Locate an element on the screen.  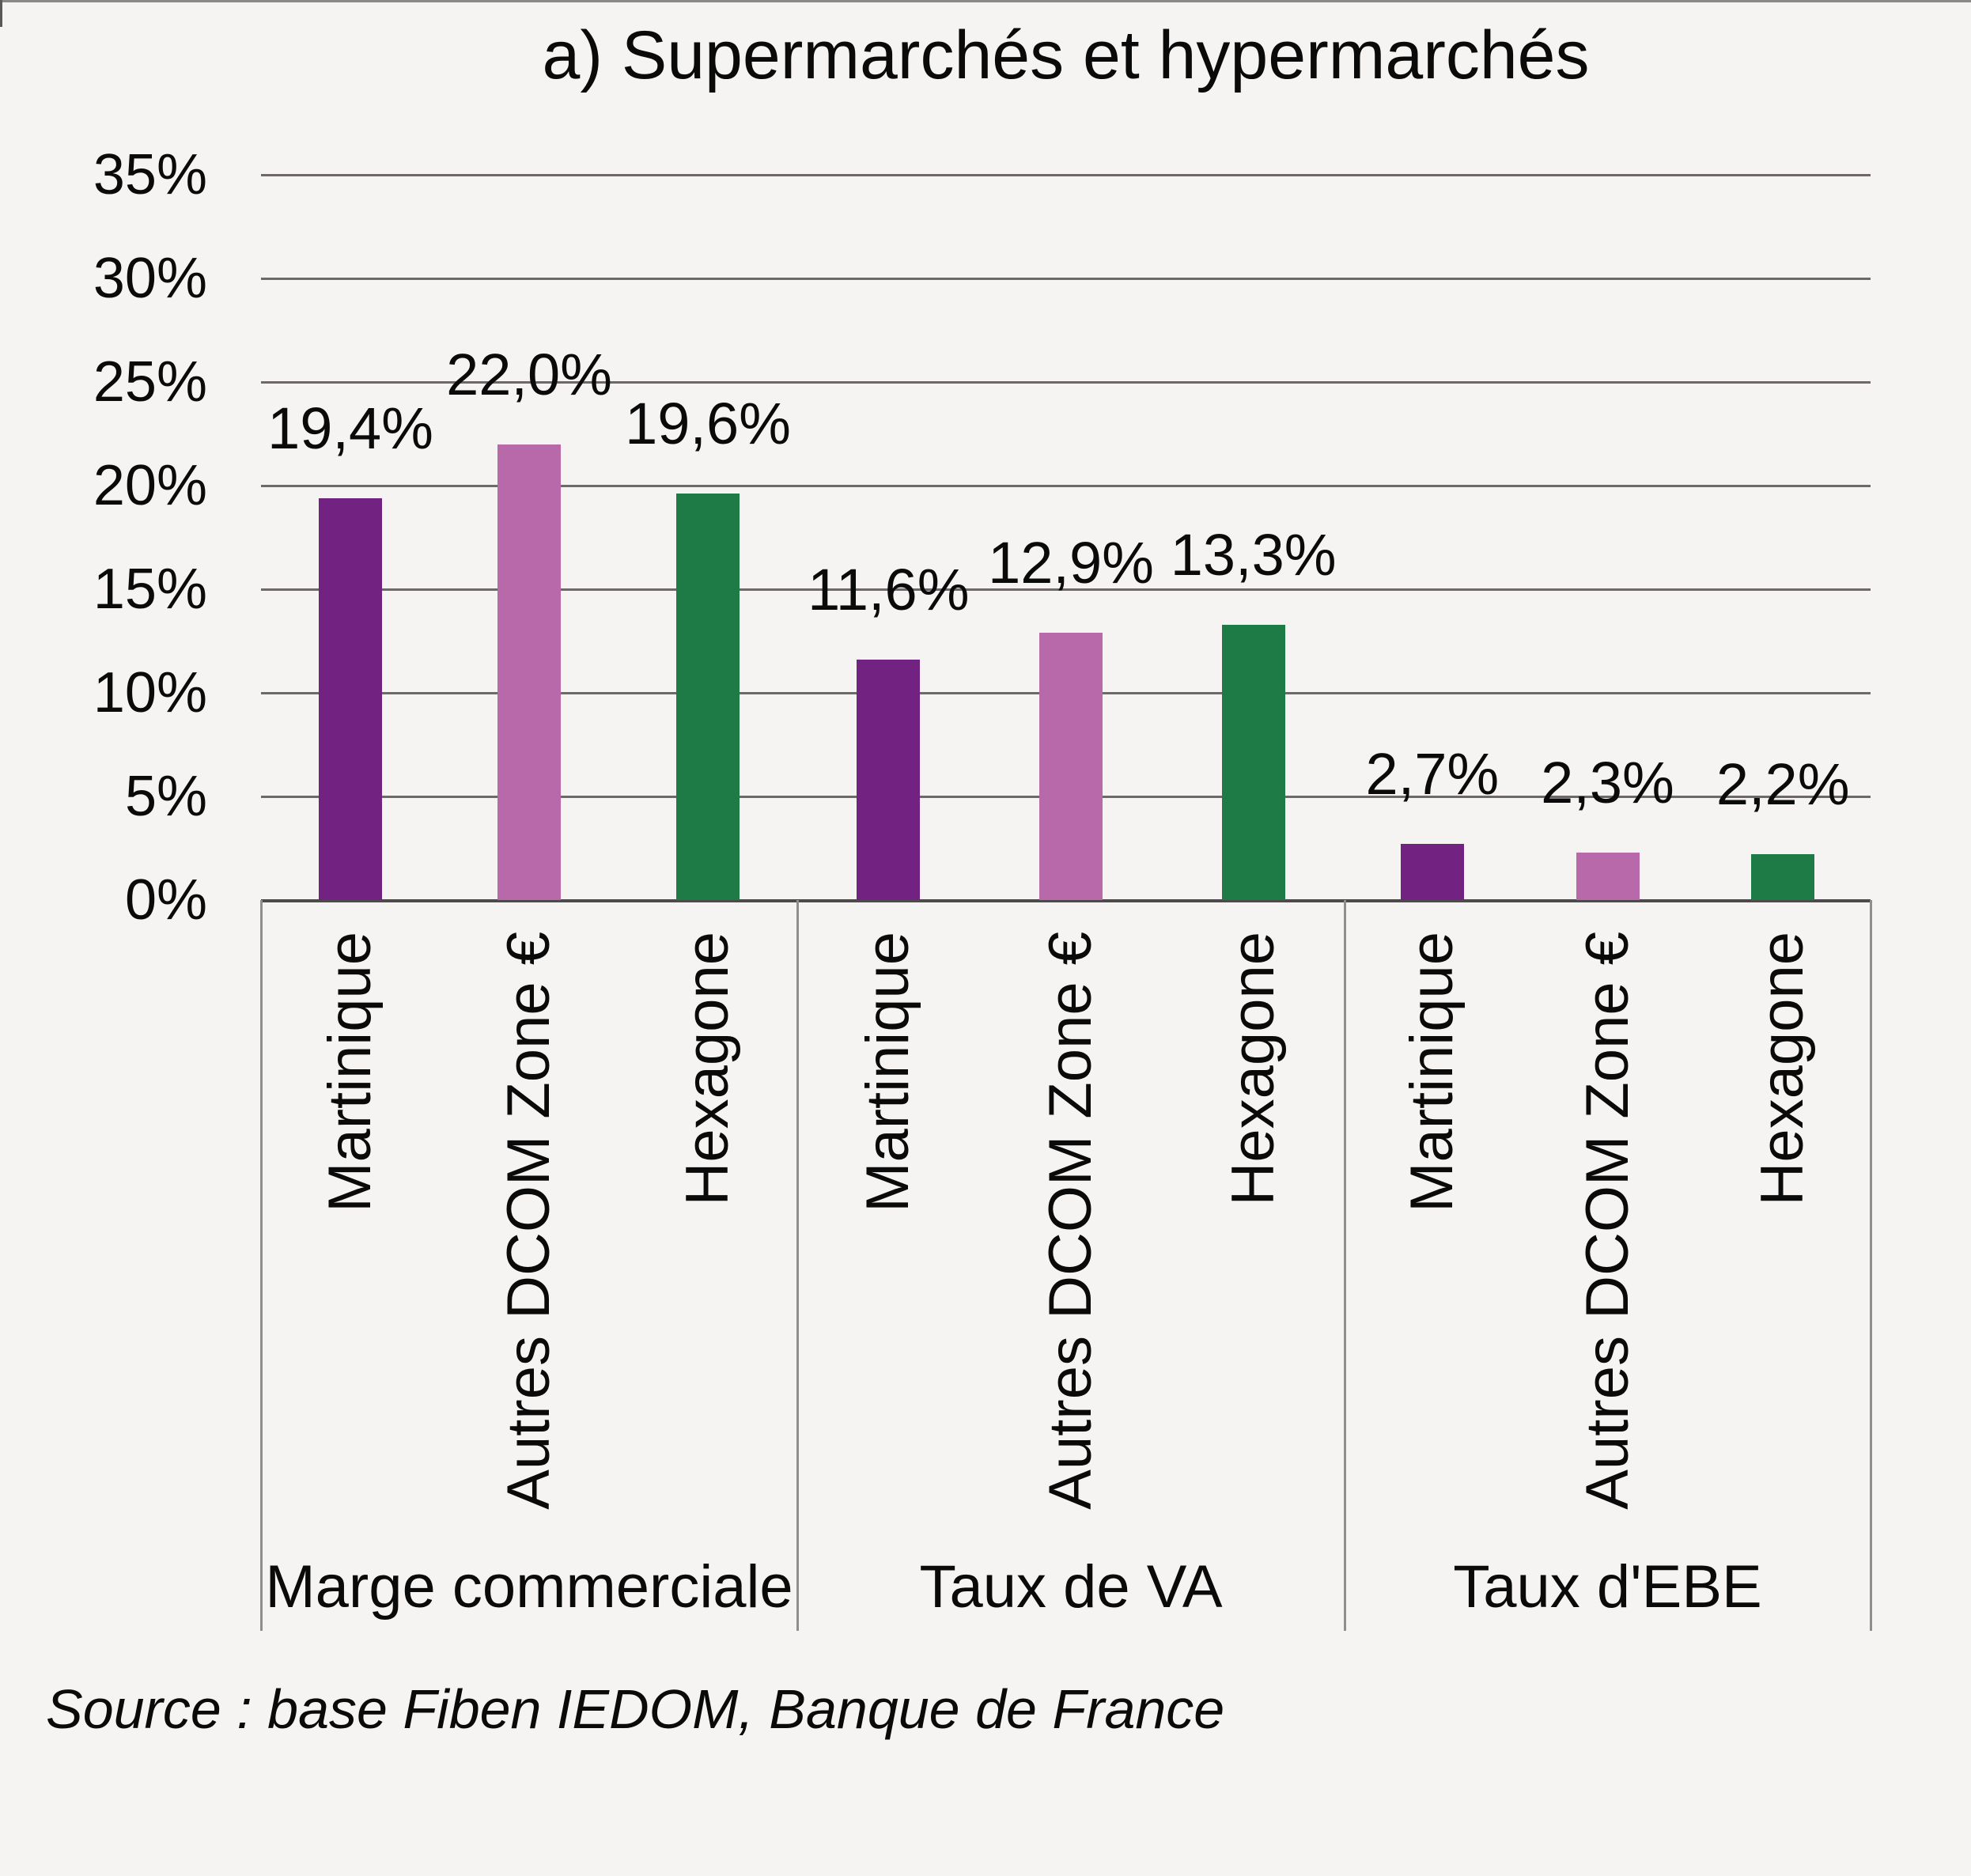
label-box-left-edge is located at coordinates (261, 1265).